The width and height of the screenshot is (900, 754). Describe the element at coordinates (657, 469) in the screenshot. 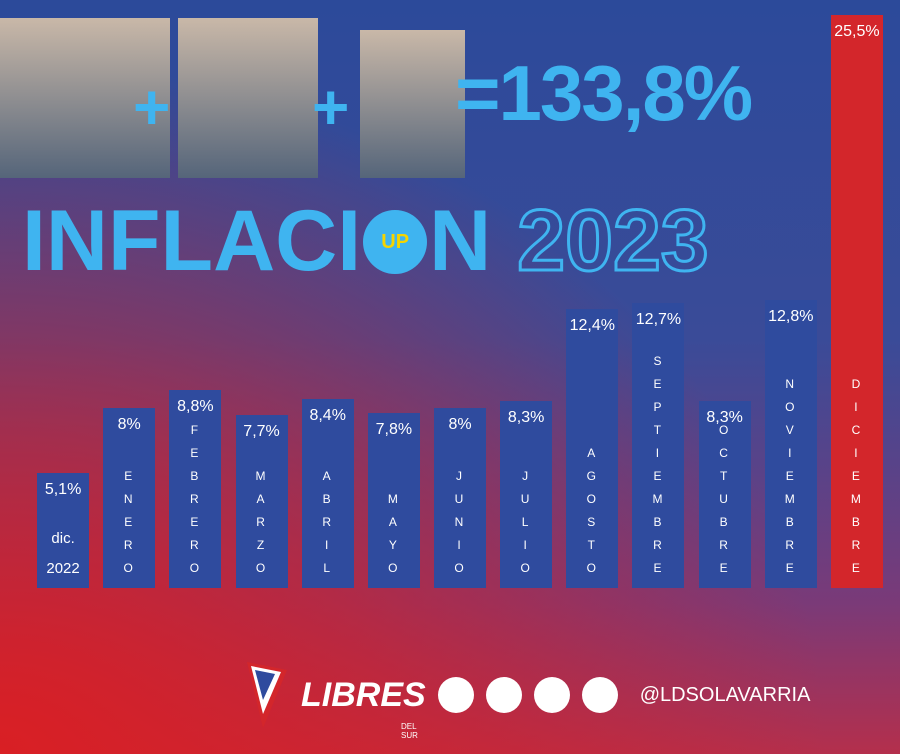

I see `category-label: SEPTIEMBRE` at that location.